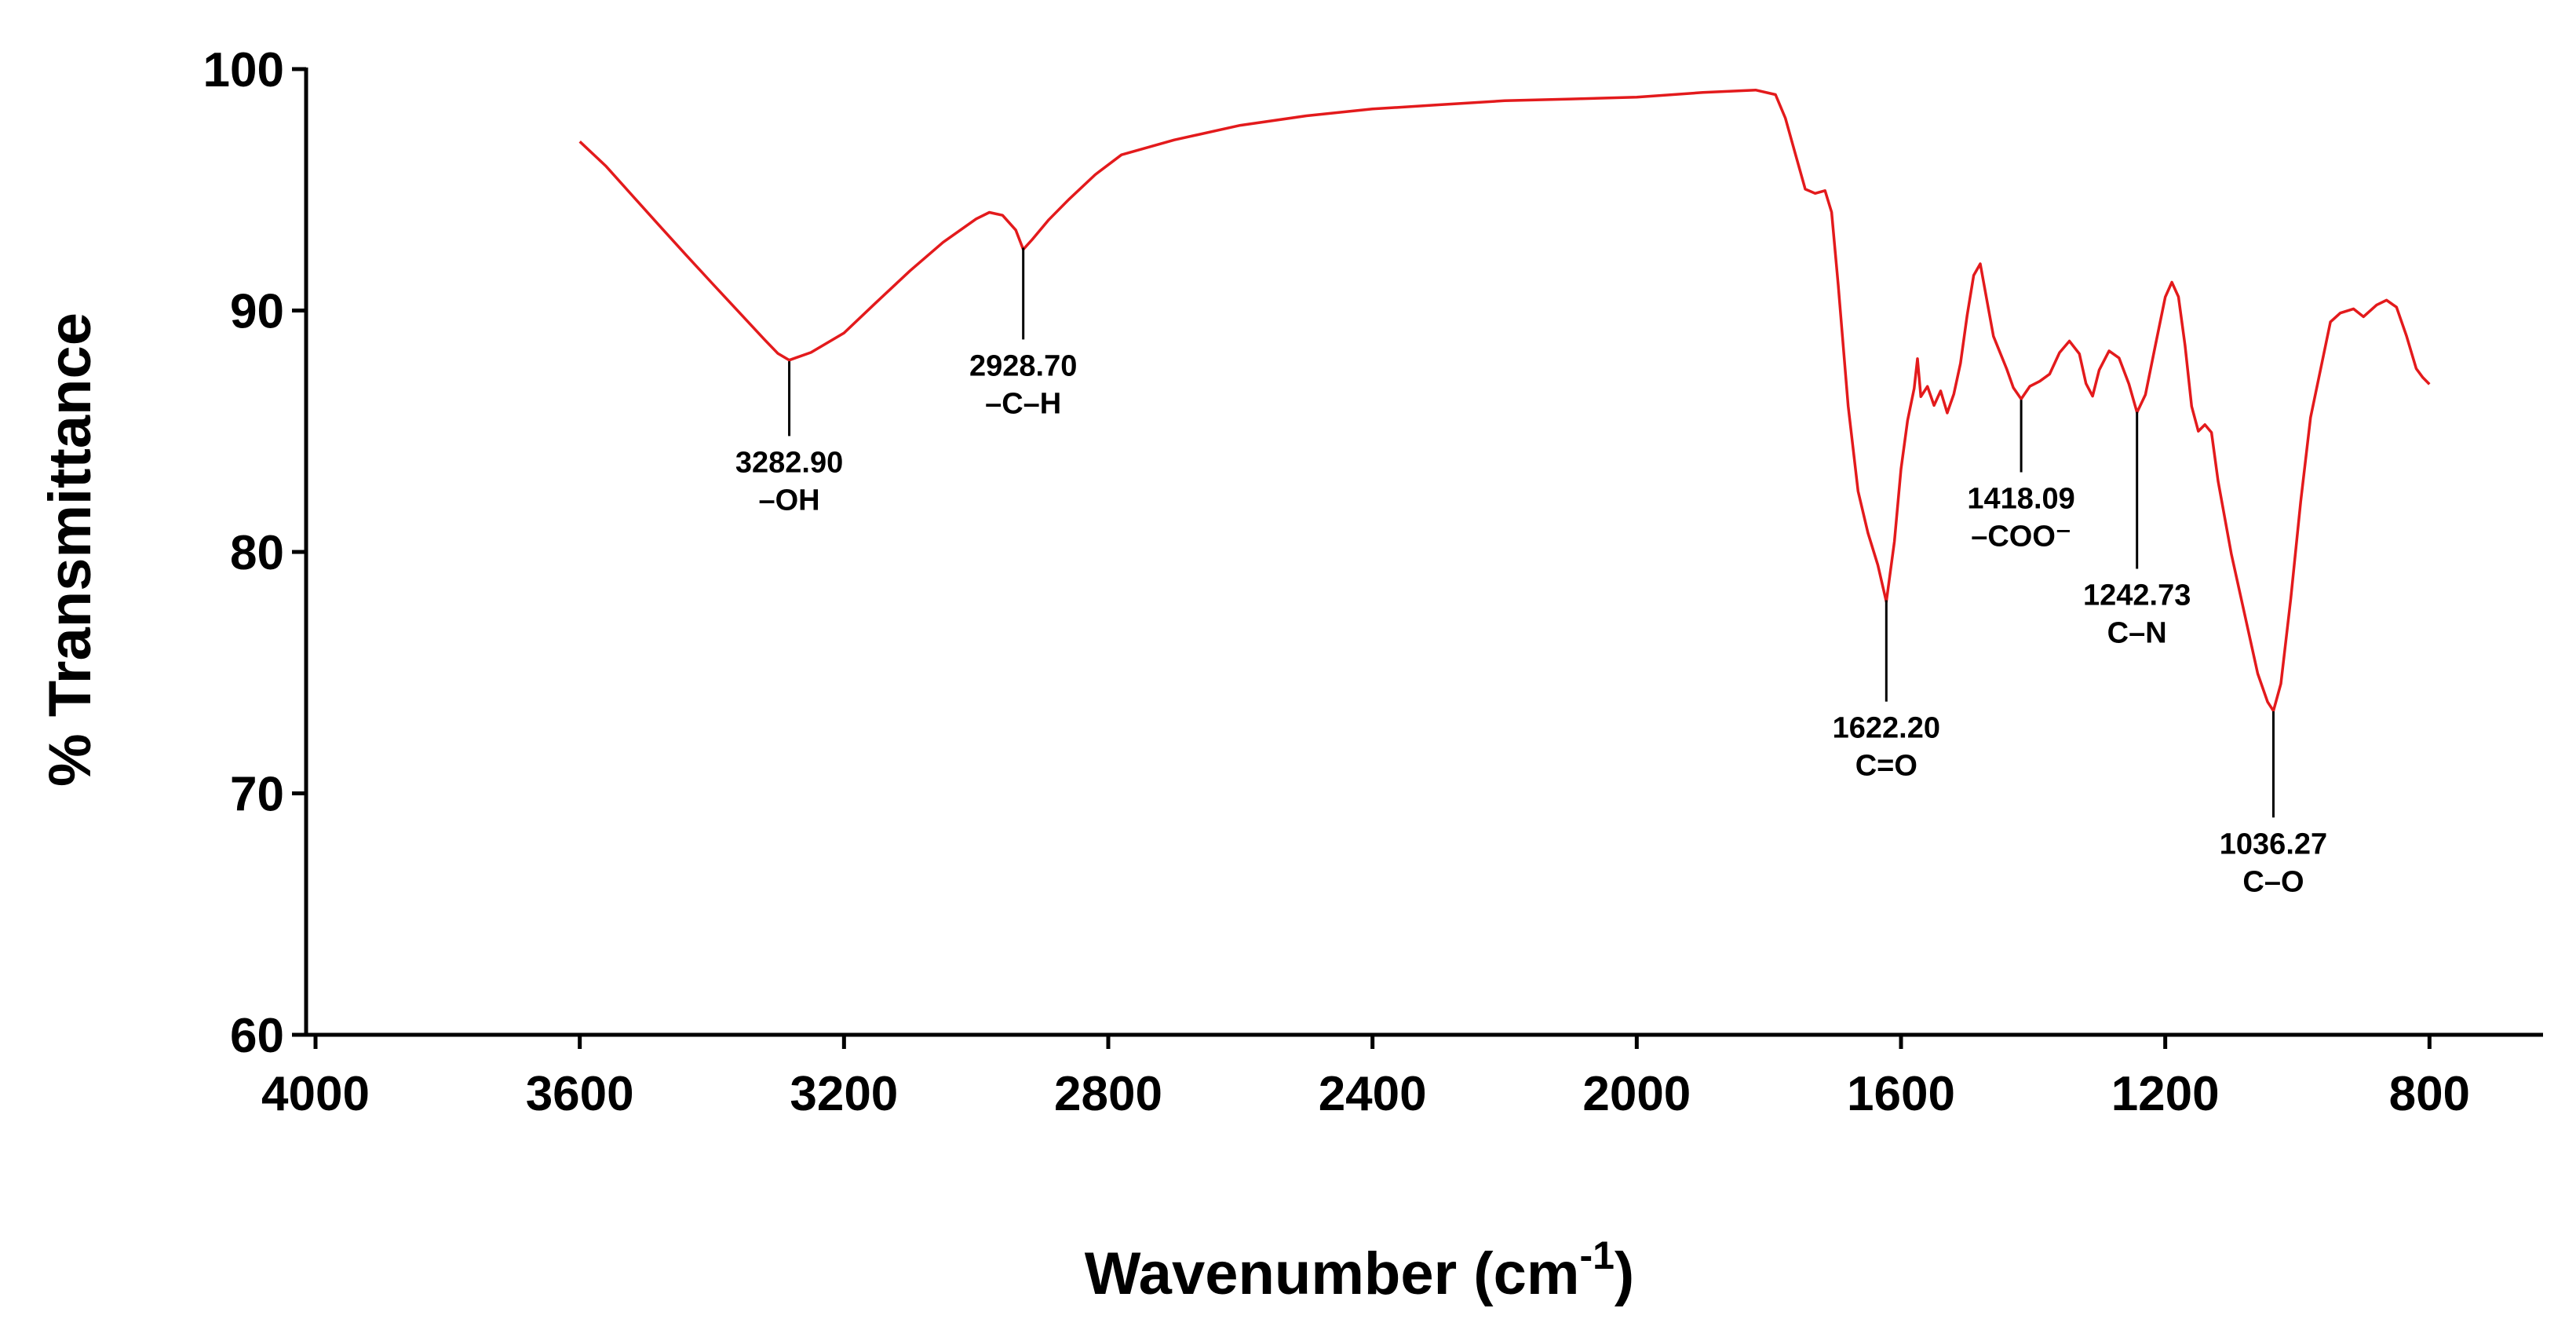  I want to click on peak-group-label: C–N, so click(2137, 633).